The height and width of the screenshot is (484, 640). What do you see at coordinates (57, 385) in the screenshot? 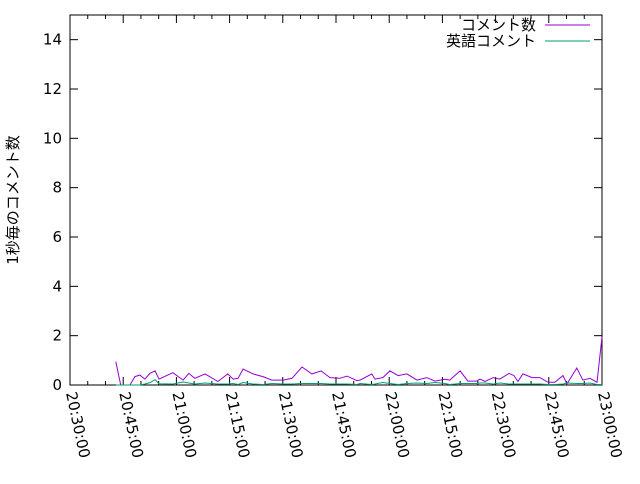
I see `y-tick-label: 0` at bounding box center [57, 385].